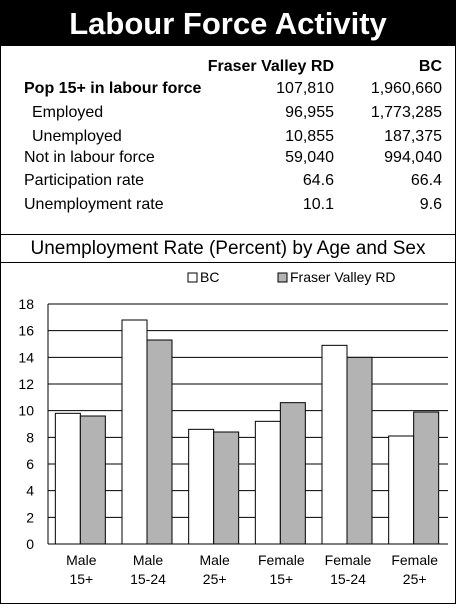 The height and width of the screenshot is (604, 456). I want to click on y-tick-label: 10, so click(26, 411).